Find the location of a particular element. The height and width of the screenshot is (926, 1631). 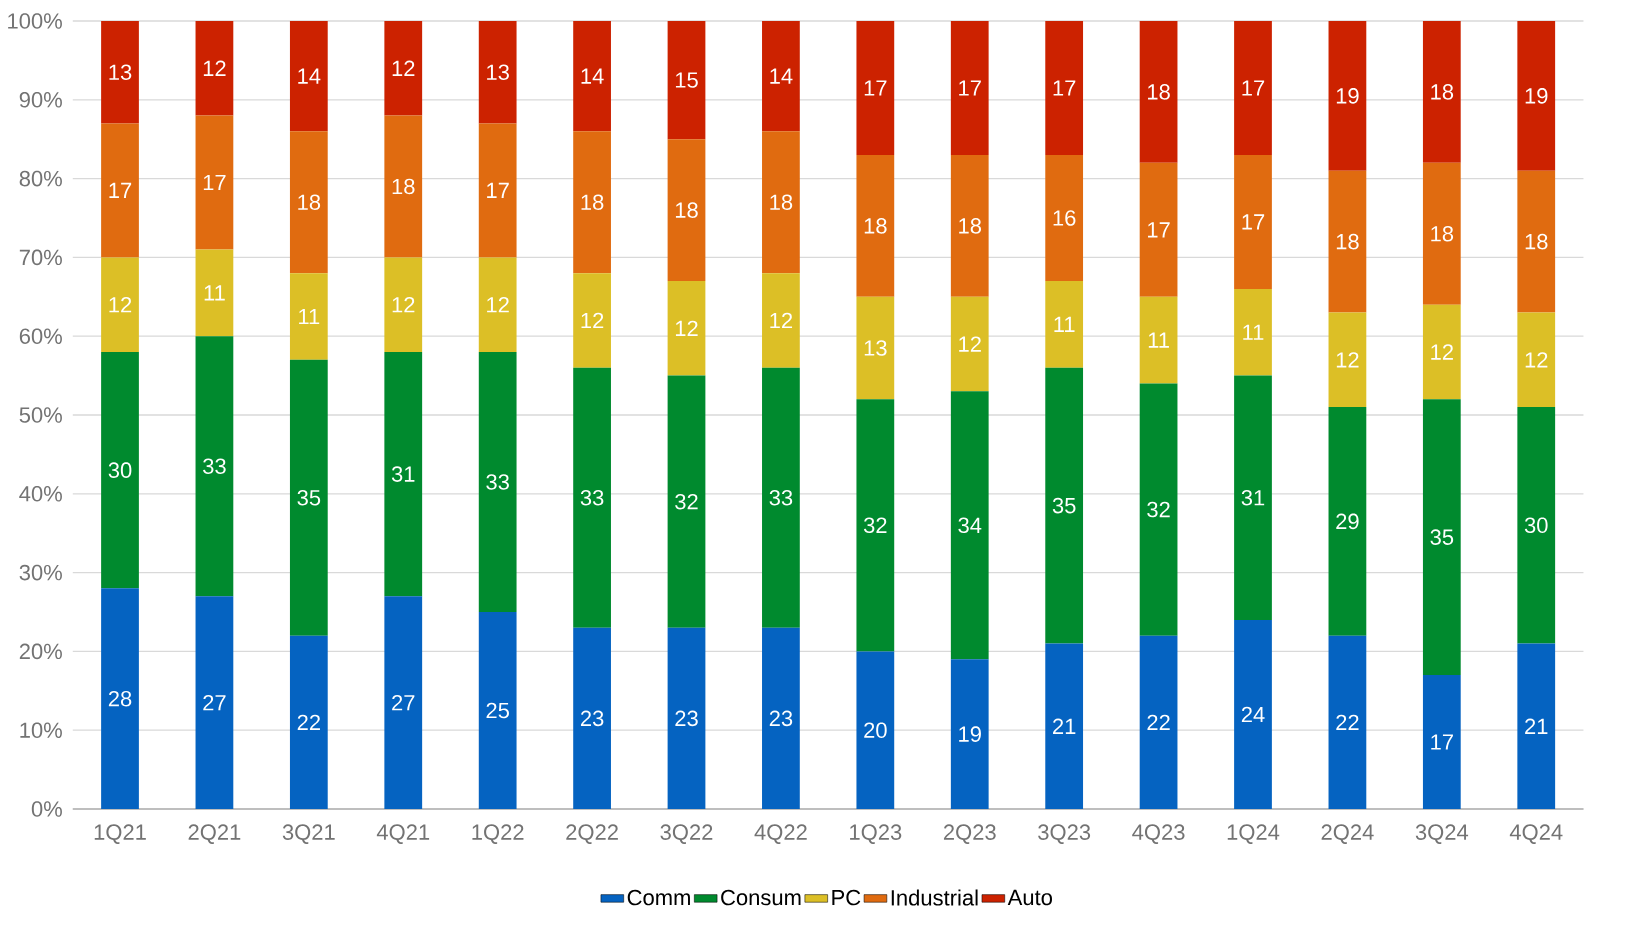

data-label: 28 is located at coordinates (120, 698).